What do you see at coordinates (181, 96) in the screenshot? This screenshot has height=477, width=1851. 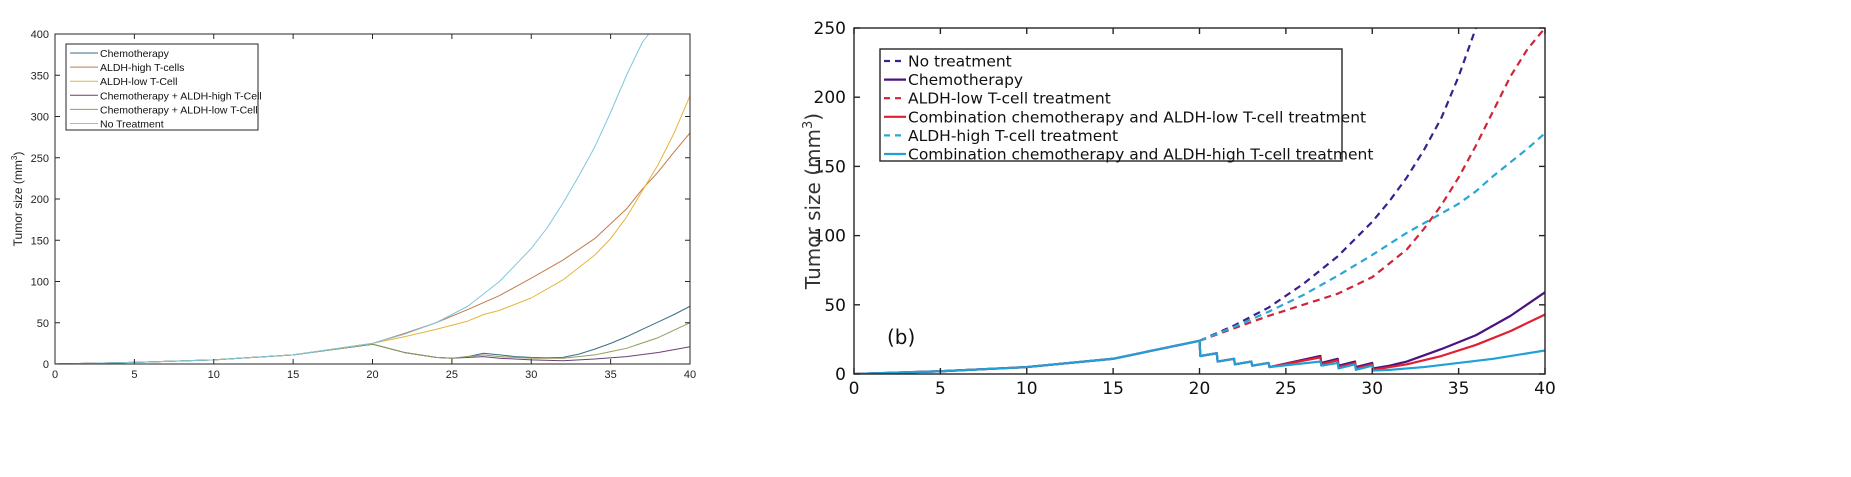 I see `legend-label: Chemotherapy + ALDH-high T-Cell` at bounding box center [181, 96].